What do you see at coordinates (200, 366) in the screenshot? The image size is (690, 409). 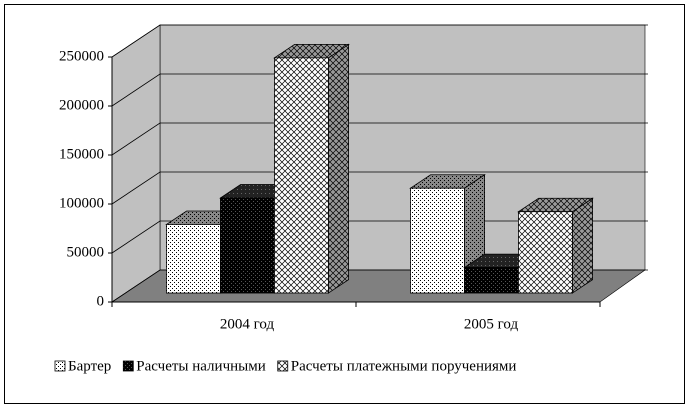 I see `legend-label: Расчеты наличными` at bounding box center [200, 366].